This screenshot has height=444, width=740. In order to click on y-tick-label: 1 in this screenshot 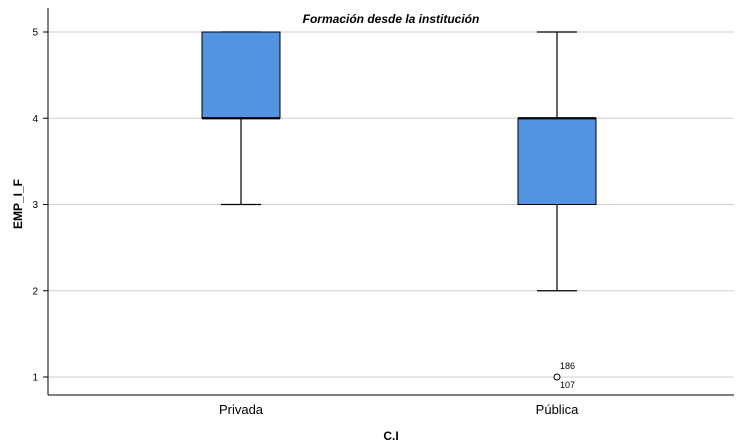, I will do `click(35, 378)`.